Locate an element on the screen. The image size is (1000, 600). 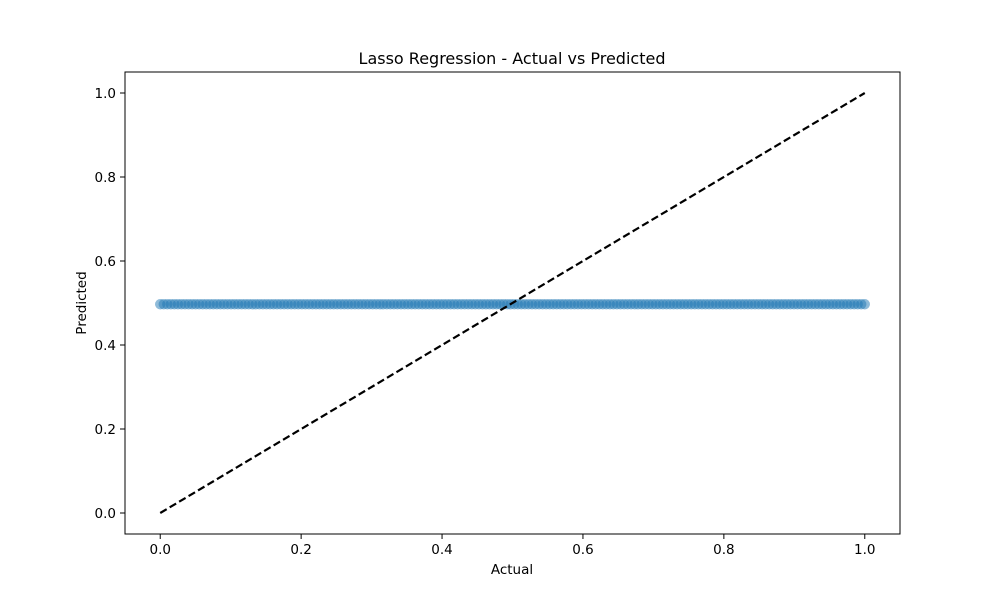
x-tick-label: 1.0 is located at coordinates (864, 550).